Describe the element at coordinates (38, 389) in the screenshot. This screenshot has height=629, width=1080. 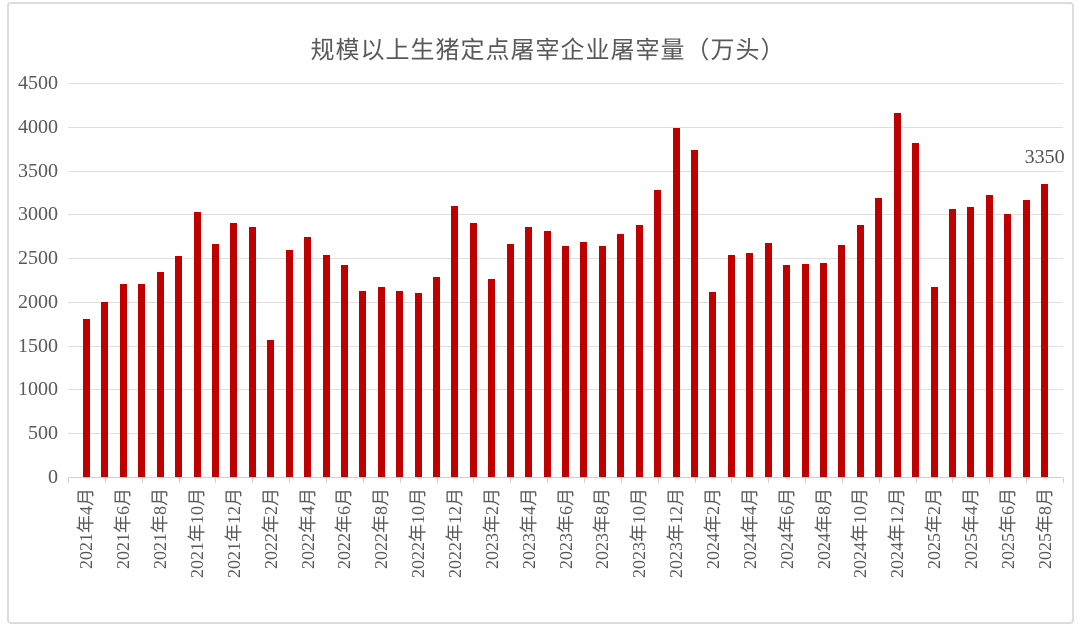
I see `y-axis-tick-label: 1000` at that location.